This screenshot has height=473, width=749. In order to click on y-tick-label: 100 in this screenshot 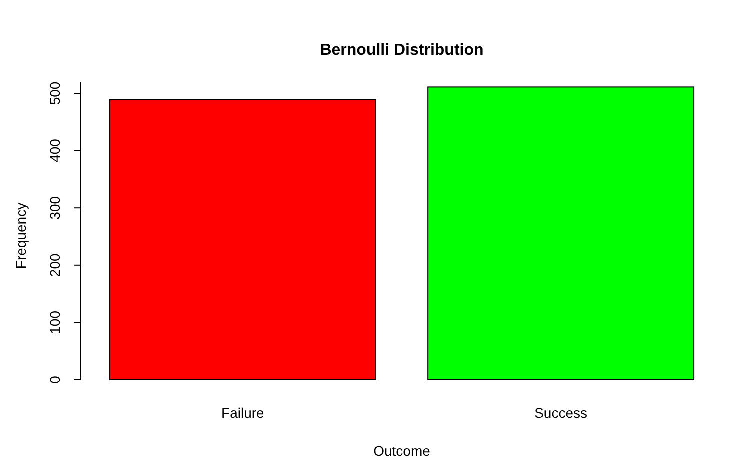, I will do `click(55, 322)`.